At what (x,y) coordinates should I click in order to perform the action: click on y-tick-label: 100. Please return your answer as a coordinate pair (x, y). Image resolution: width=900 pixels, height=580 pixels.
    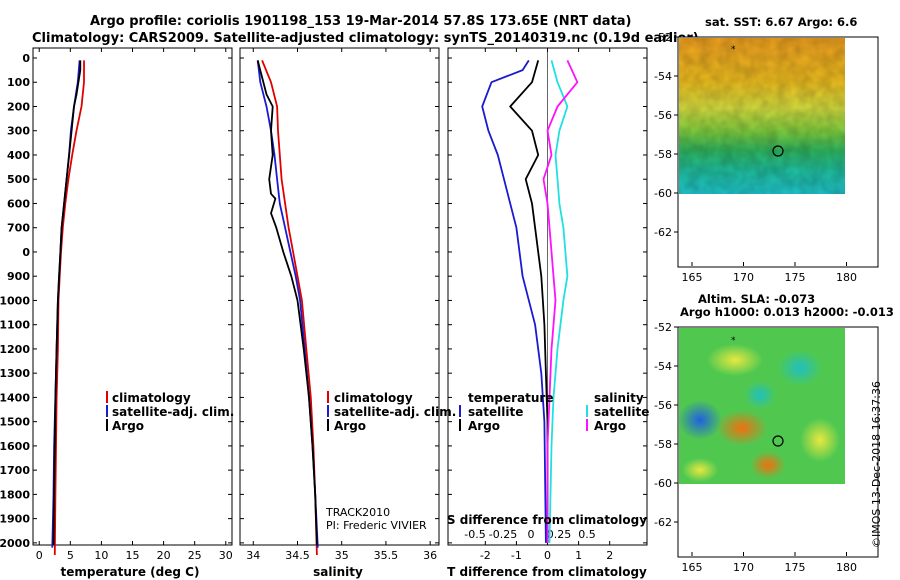
    Looking at the image, I should click on (18, 82).